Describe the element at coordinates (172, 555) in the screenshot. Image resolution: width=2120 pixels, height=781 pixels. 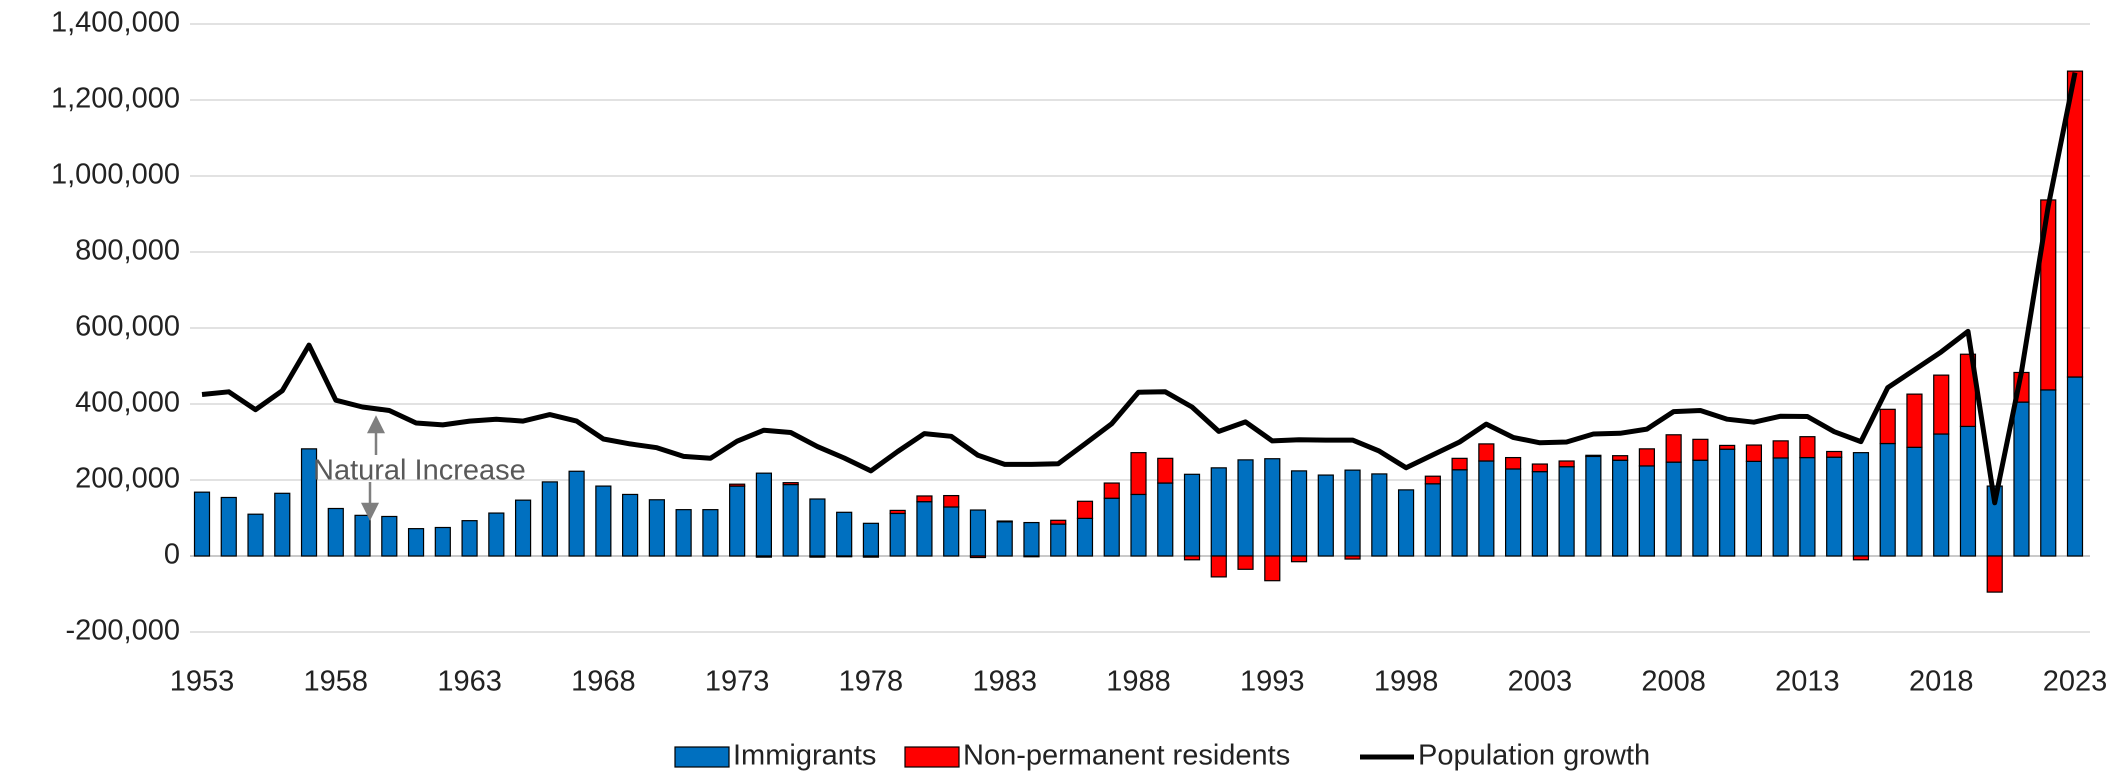
I see `y-tick-label: 0` at that location.